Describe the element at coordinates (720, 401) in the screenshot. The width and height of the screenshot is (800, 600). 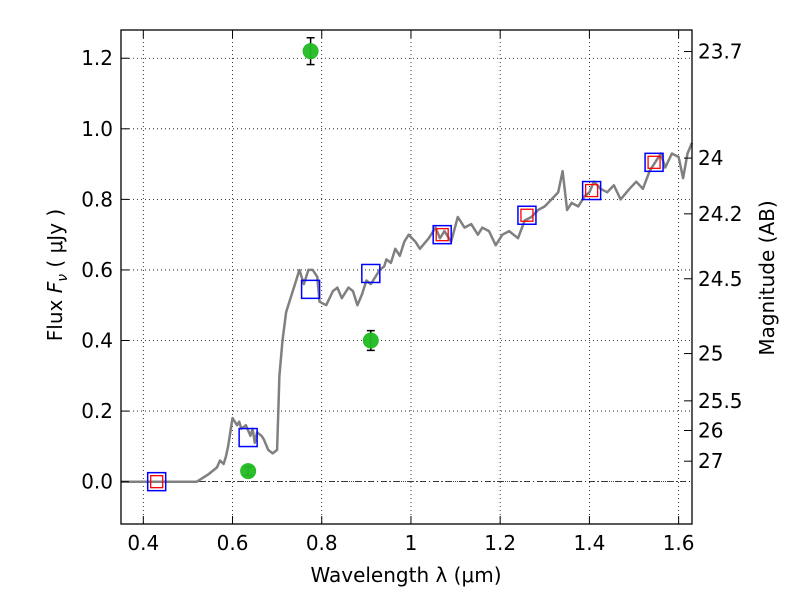
I see `magnitude-tick-label: 25.5` at that location.